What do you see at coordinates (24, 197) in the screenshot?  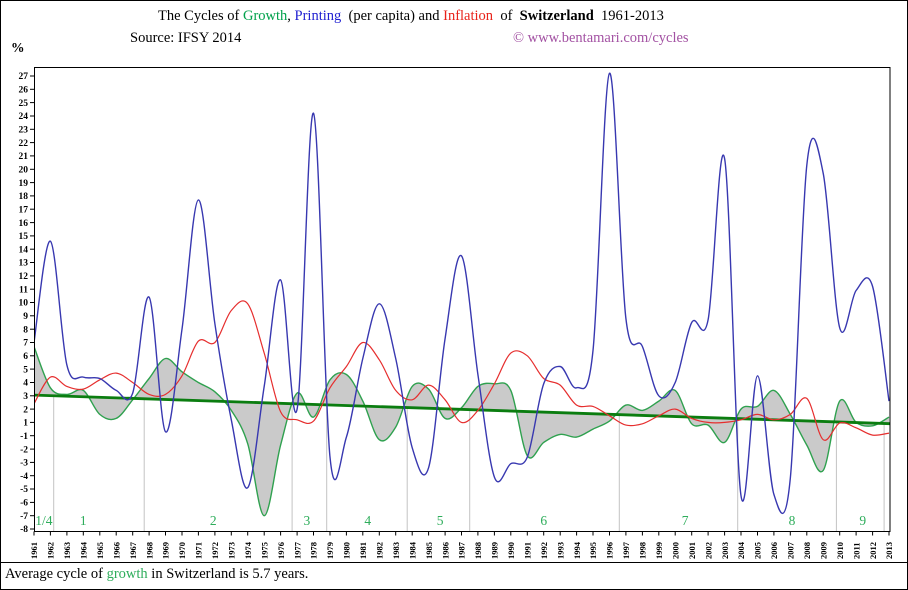 I see `y-tick-label: 18` at bounding box center [24, 197].